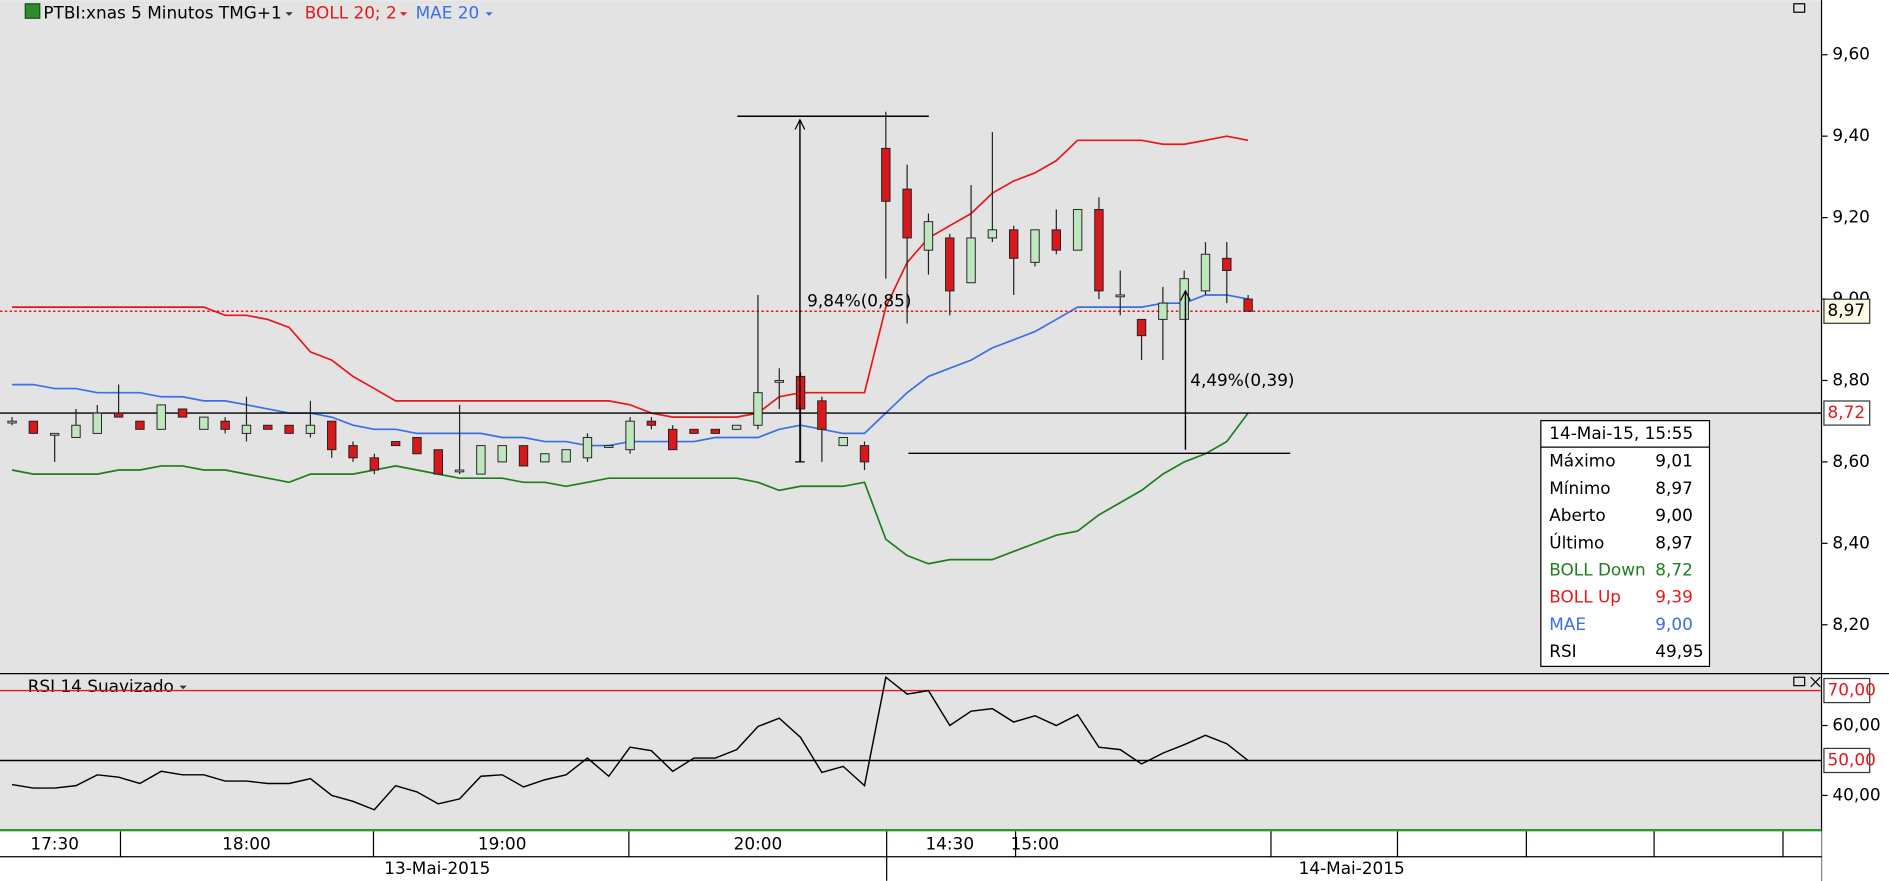 This screenshot has width=1889, height=881. Describe the element at coordinates (951, 856) in the screenshot. I see `time-separators` at that location.